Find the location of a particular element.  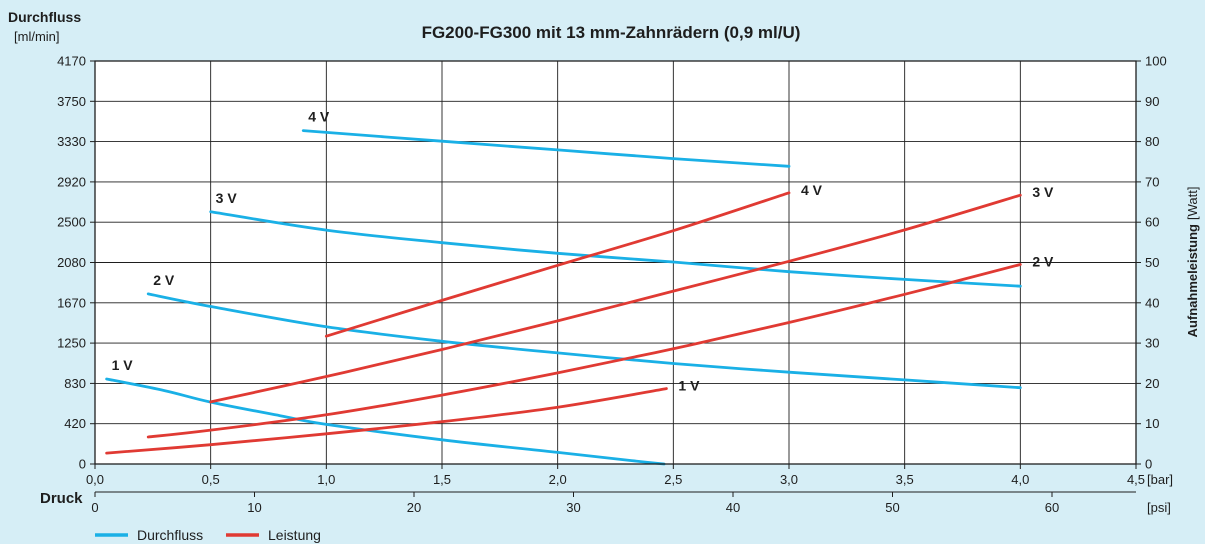

x-bar-tick-label: 4,5 is located at coordinates (1136, 479).